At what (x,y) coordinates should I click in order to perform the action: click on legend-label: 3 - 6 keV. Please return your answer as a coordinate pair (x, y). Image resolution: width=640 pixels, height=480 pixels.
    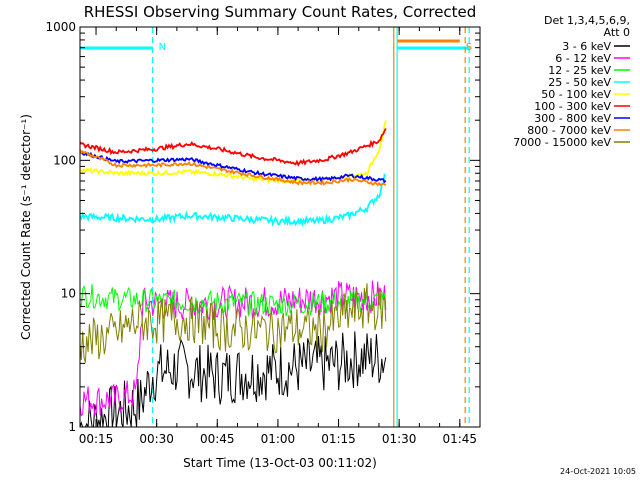
    Looking at the image, I should click on (586, 46).